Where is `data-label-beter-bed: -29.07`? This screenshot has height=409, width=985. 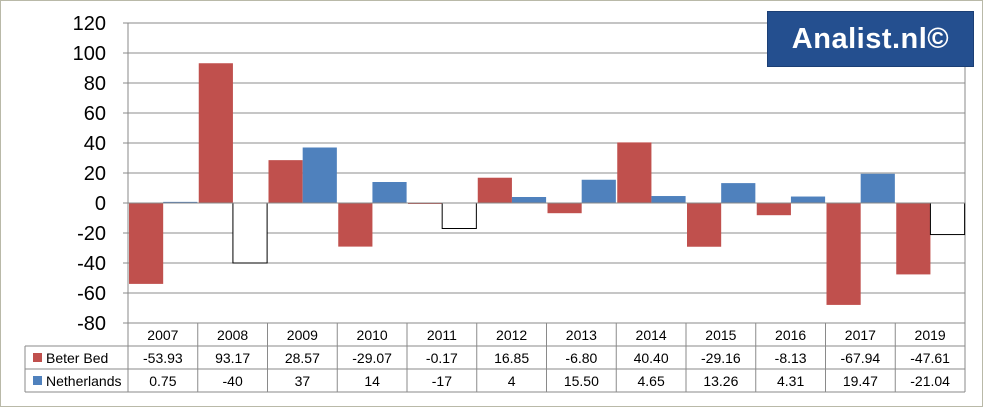
data-label-beter-bed: -29.07 is located at coordinates (372, 358).